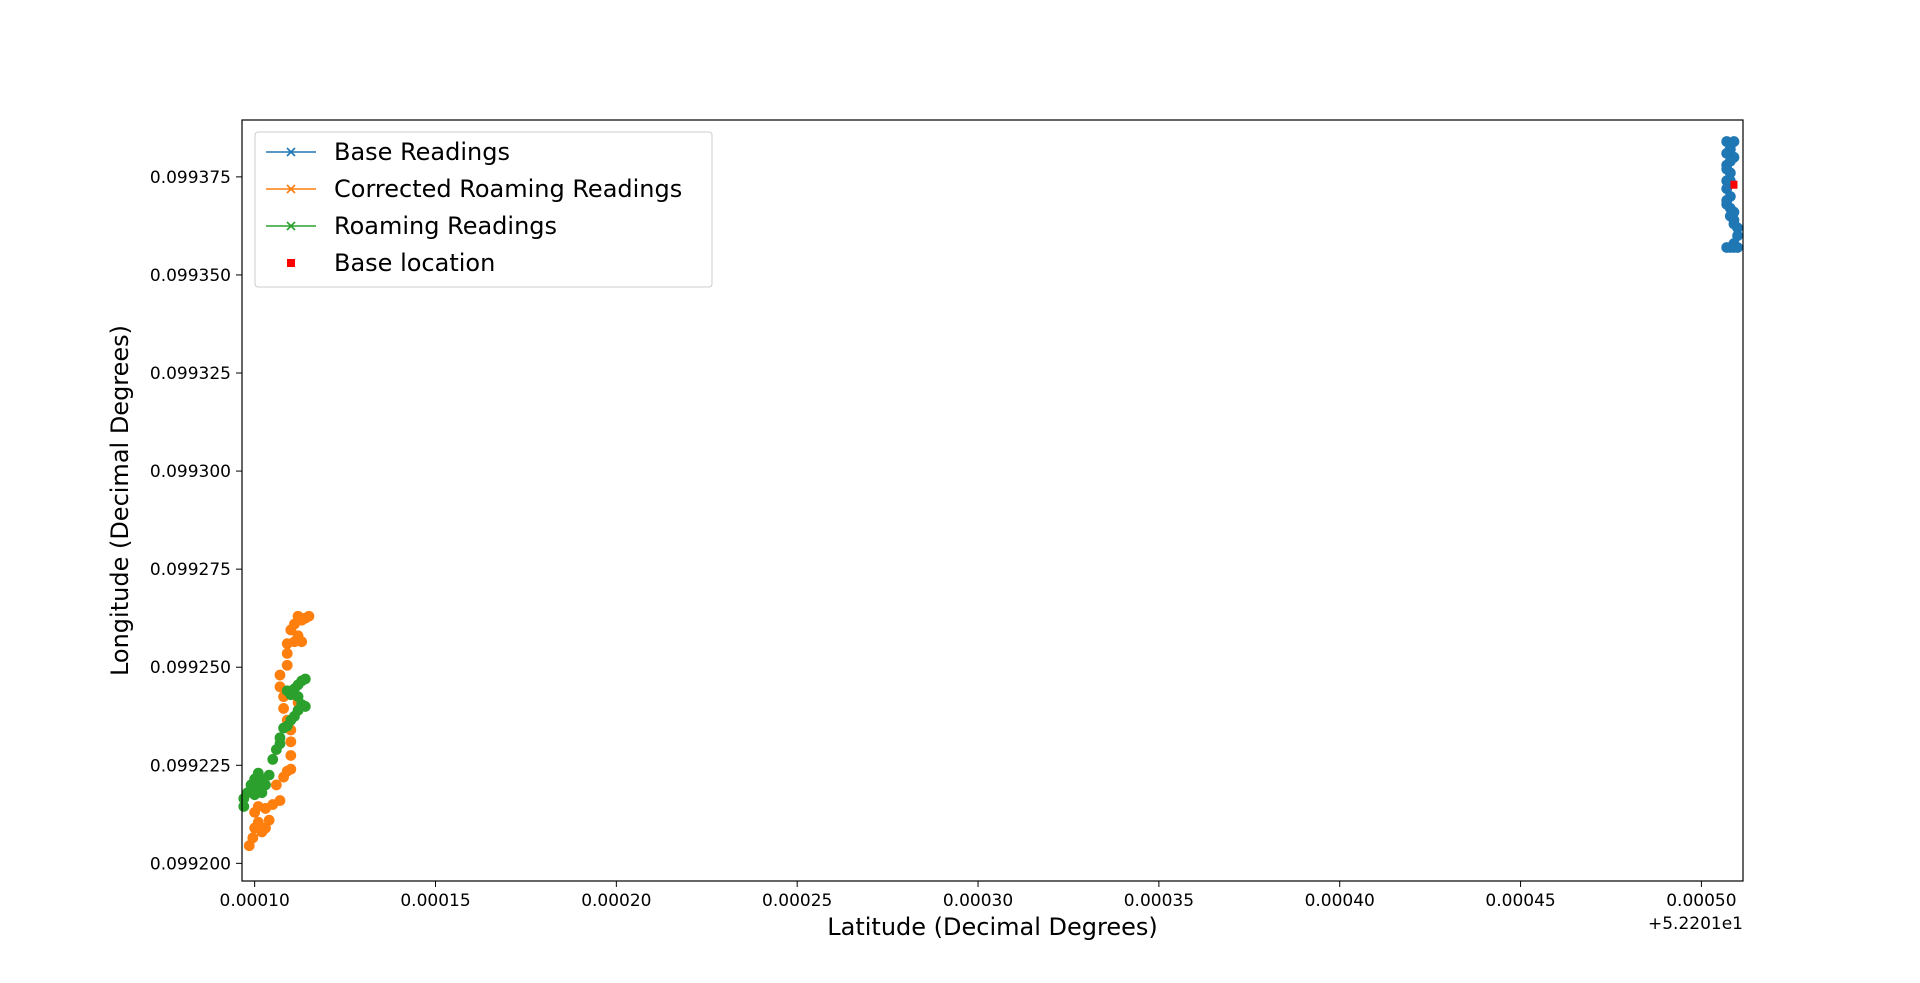 The image size is (1920, 983). I want to click on legend-item: Base Readings, so click(388, 152).